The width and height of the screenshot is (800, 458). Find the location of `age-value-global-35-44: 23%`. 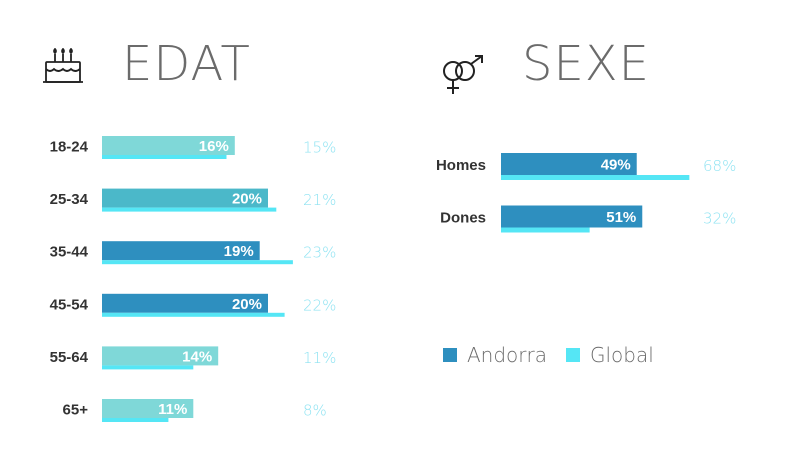

age-value-global-35-44: 23% is located at coordinates (319, 253).